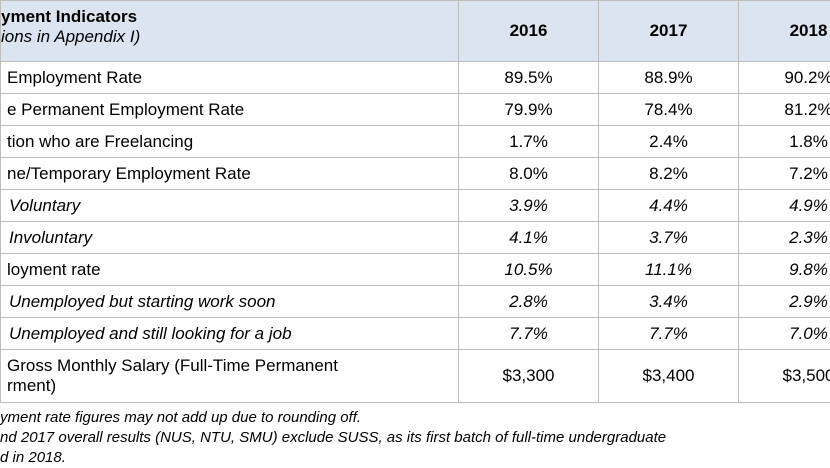 The height and width of the screenshot is (468, 830). I want to click on row-label: Employment Rate, so click(229, 77).